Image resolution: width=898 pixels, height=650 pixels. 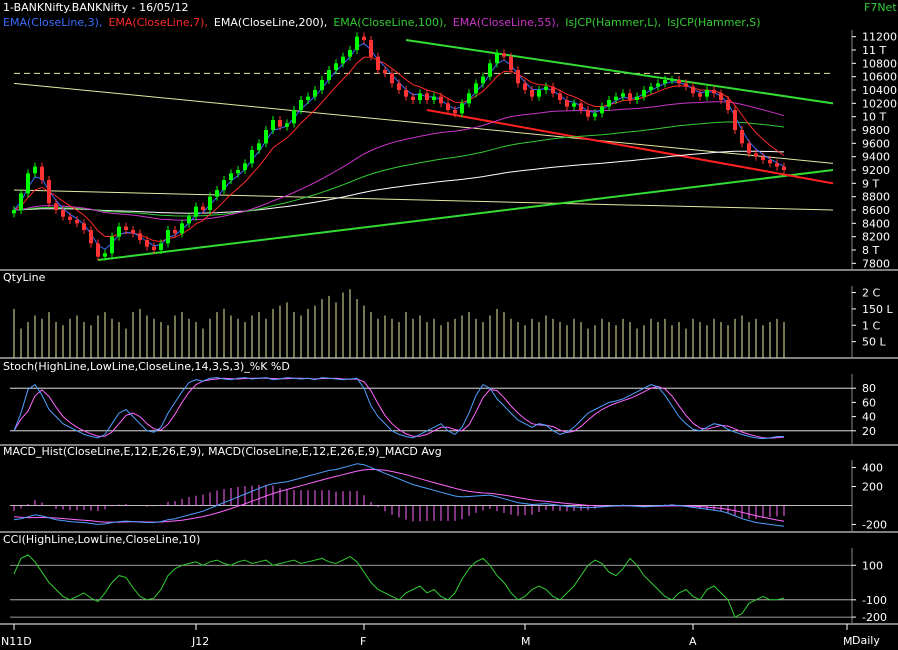 What do you see at coordinates (876, 223) in the screenshot?
I see `price-tick-label-14: 8400` at bounding box center [876, 223].